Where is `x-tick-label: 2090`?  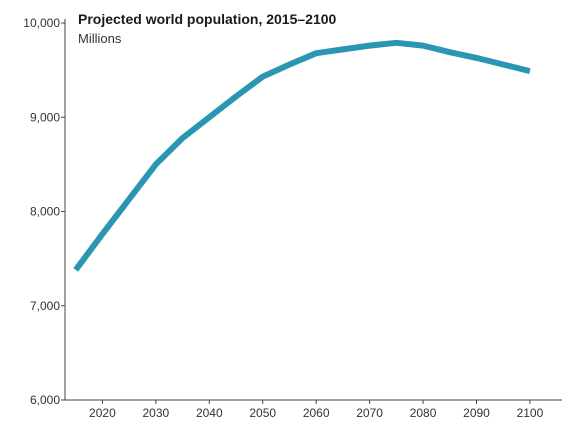 x-tick-label: 2090 is located at coordinates (476, 413).